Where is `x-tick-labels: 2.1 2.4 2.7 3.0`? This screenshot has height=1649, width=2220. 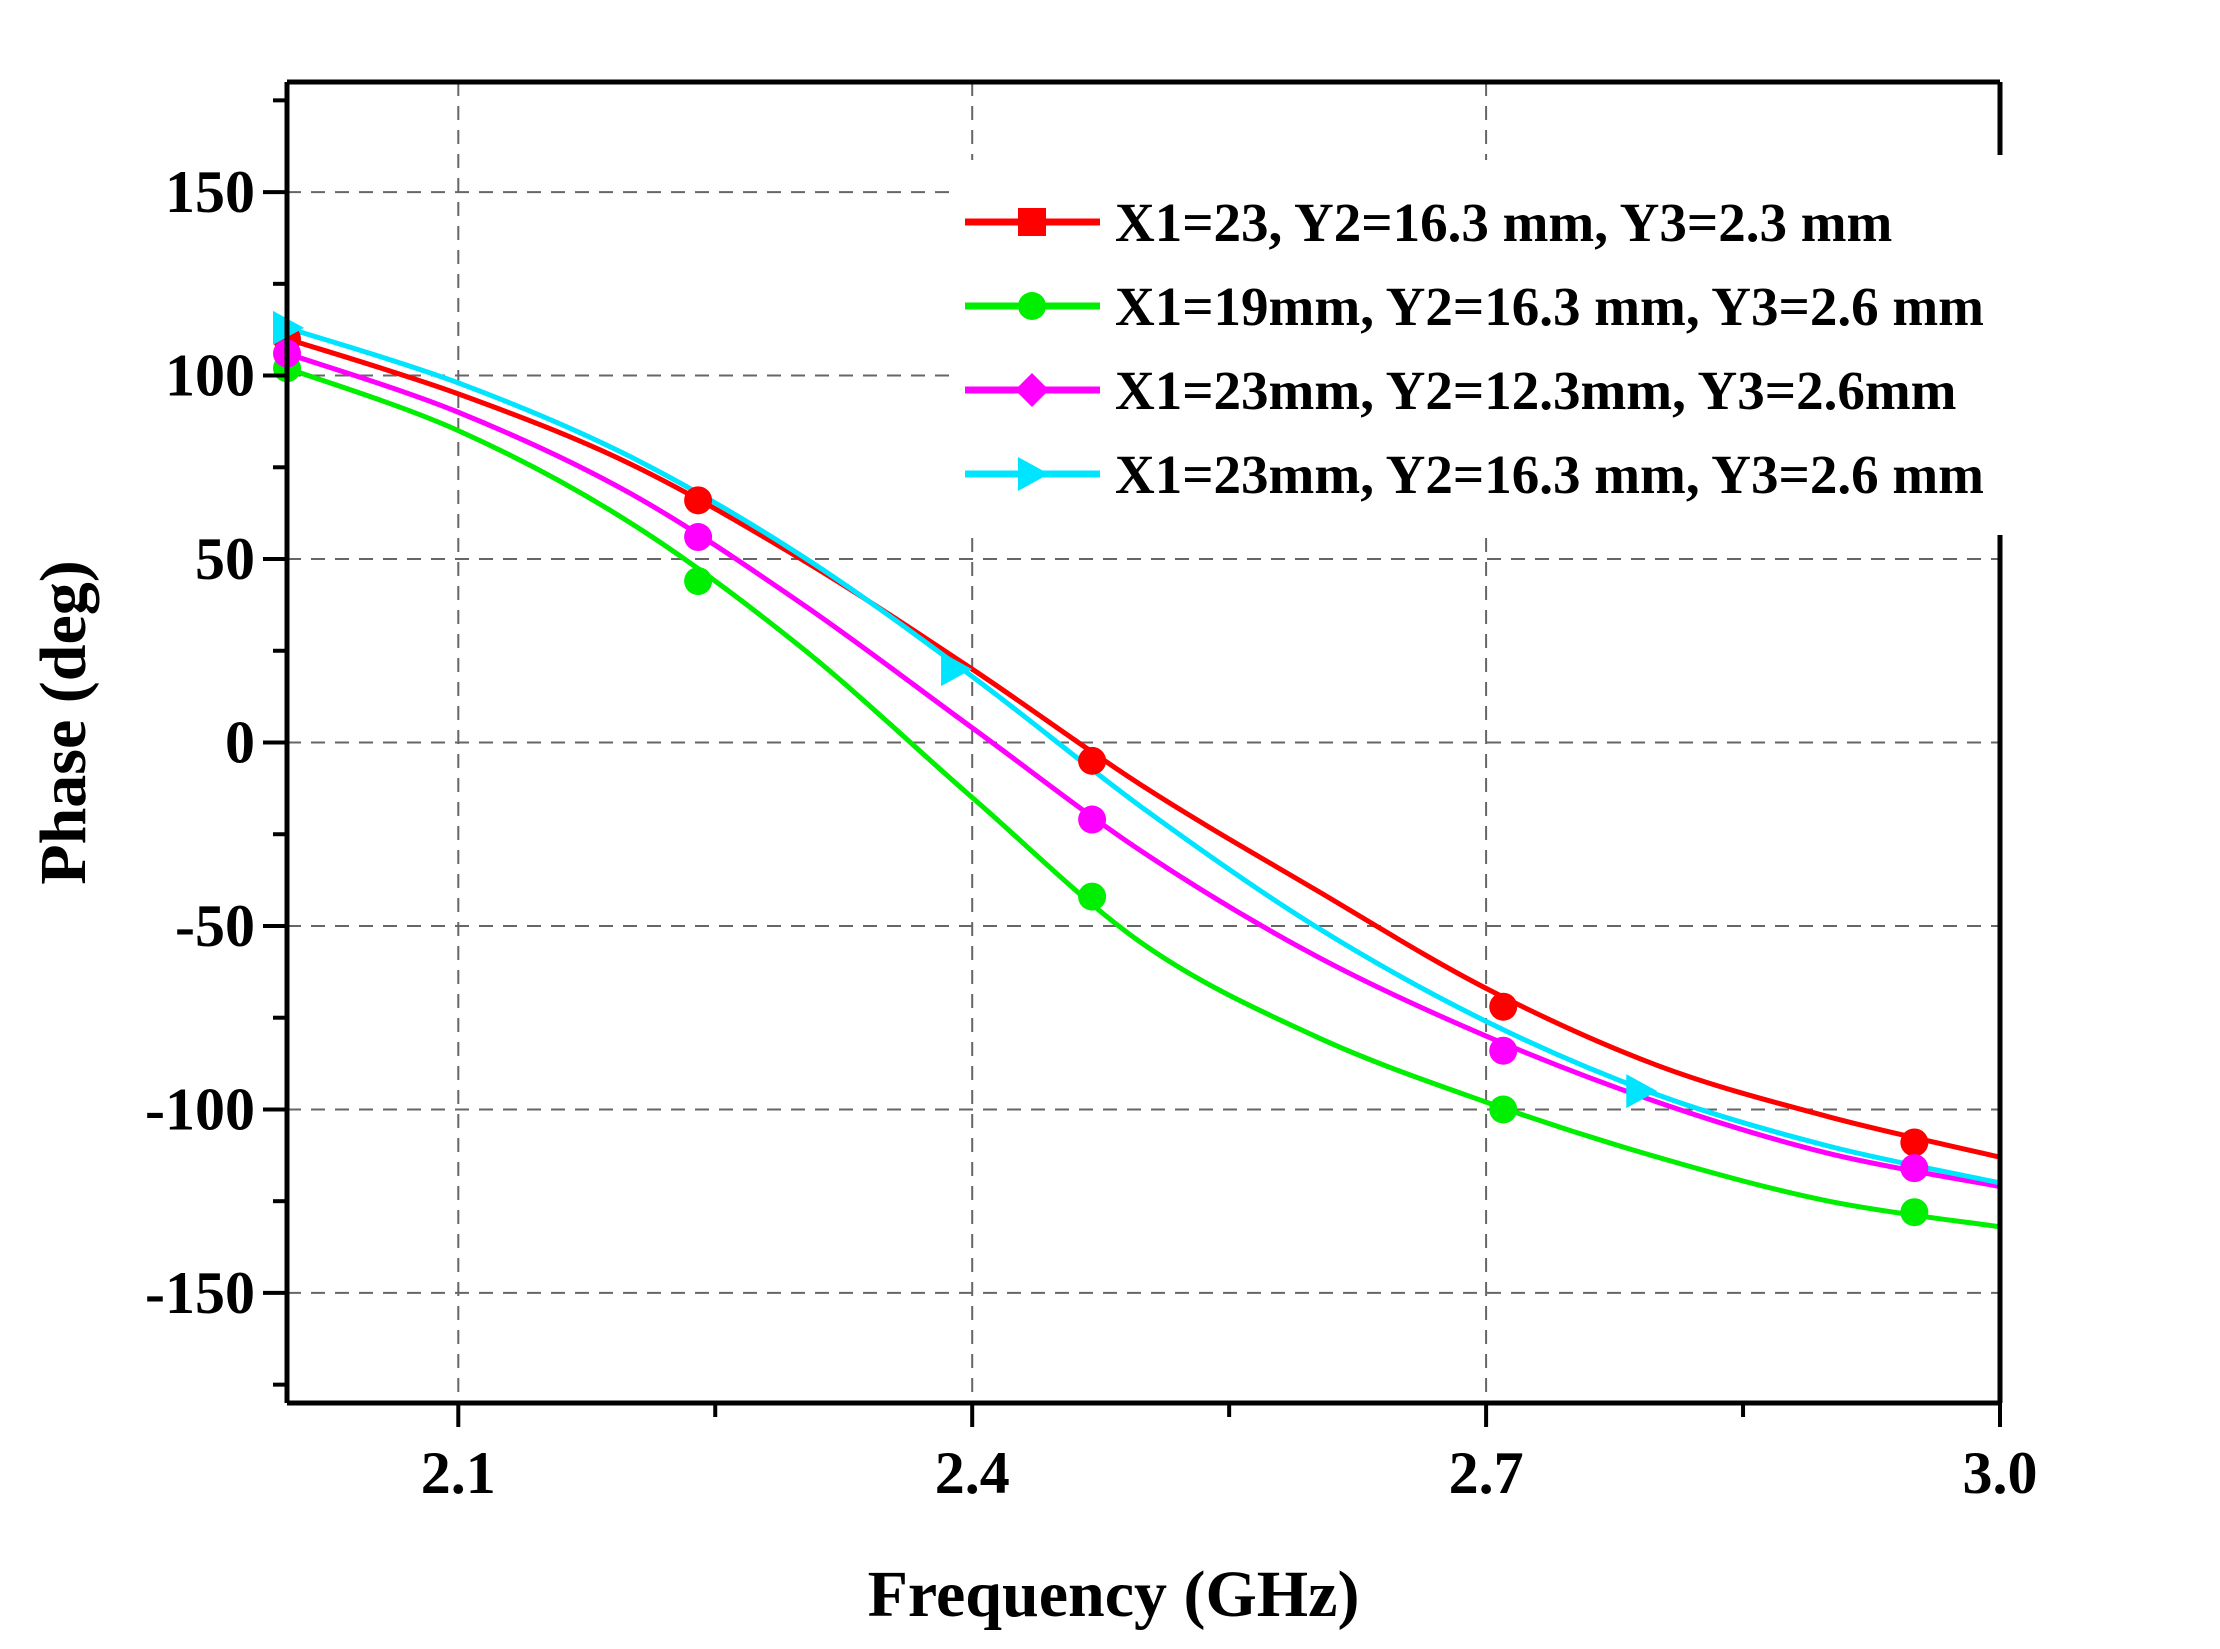 x-tick-labels: 2.1 2.4 2.7 3.0 is located at coordinates (1229, 1473).